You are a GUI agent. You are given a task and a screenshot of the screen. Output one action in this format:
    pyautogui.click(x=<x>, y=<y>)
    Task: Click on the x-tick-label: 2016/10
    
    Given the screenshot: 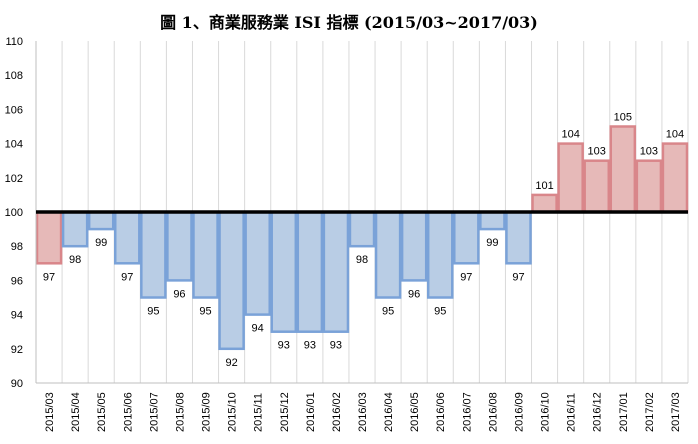 What is the action you would take?
    pyautogui.click(x=546, y=412)
    